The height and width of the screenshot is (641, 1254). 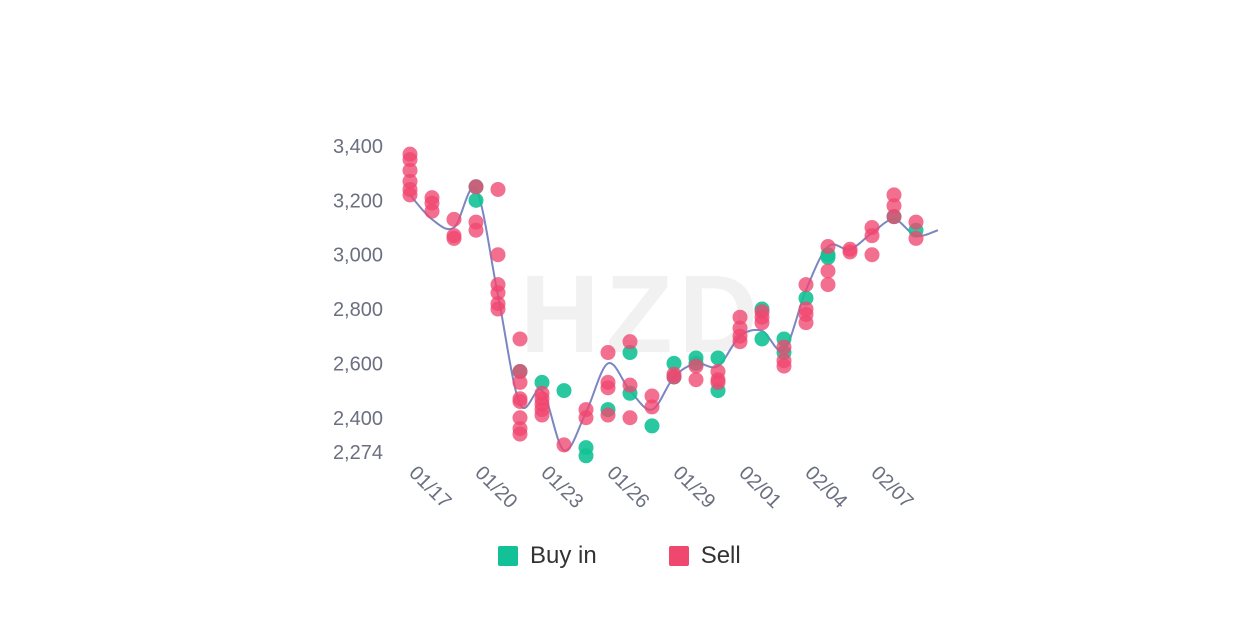 I want to click on x-tick-label: 01/23, so click(x=561, y=487).